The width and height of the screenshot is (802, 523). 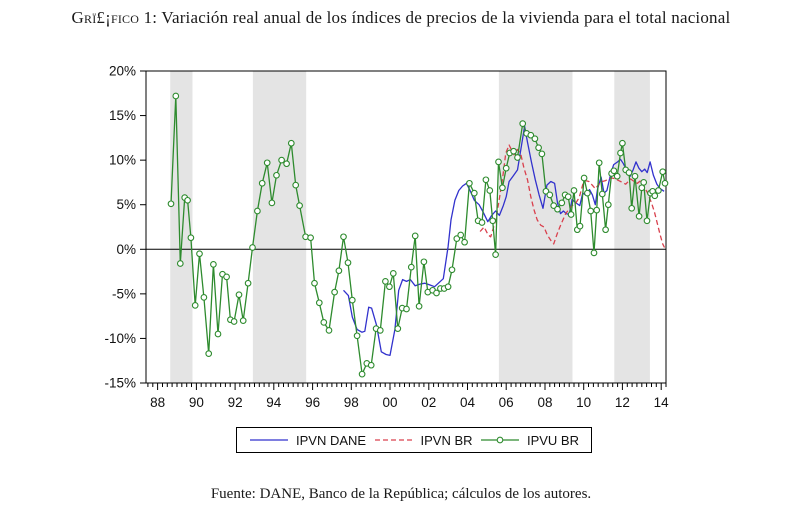 I want to click on x-axis-label: 04, so click(x=468, y=402).